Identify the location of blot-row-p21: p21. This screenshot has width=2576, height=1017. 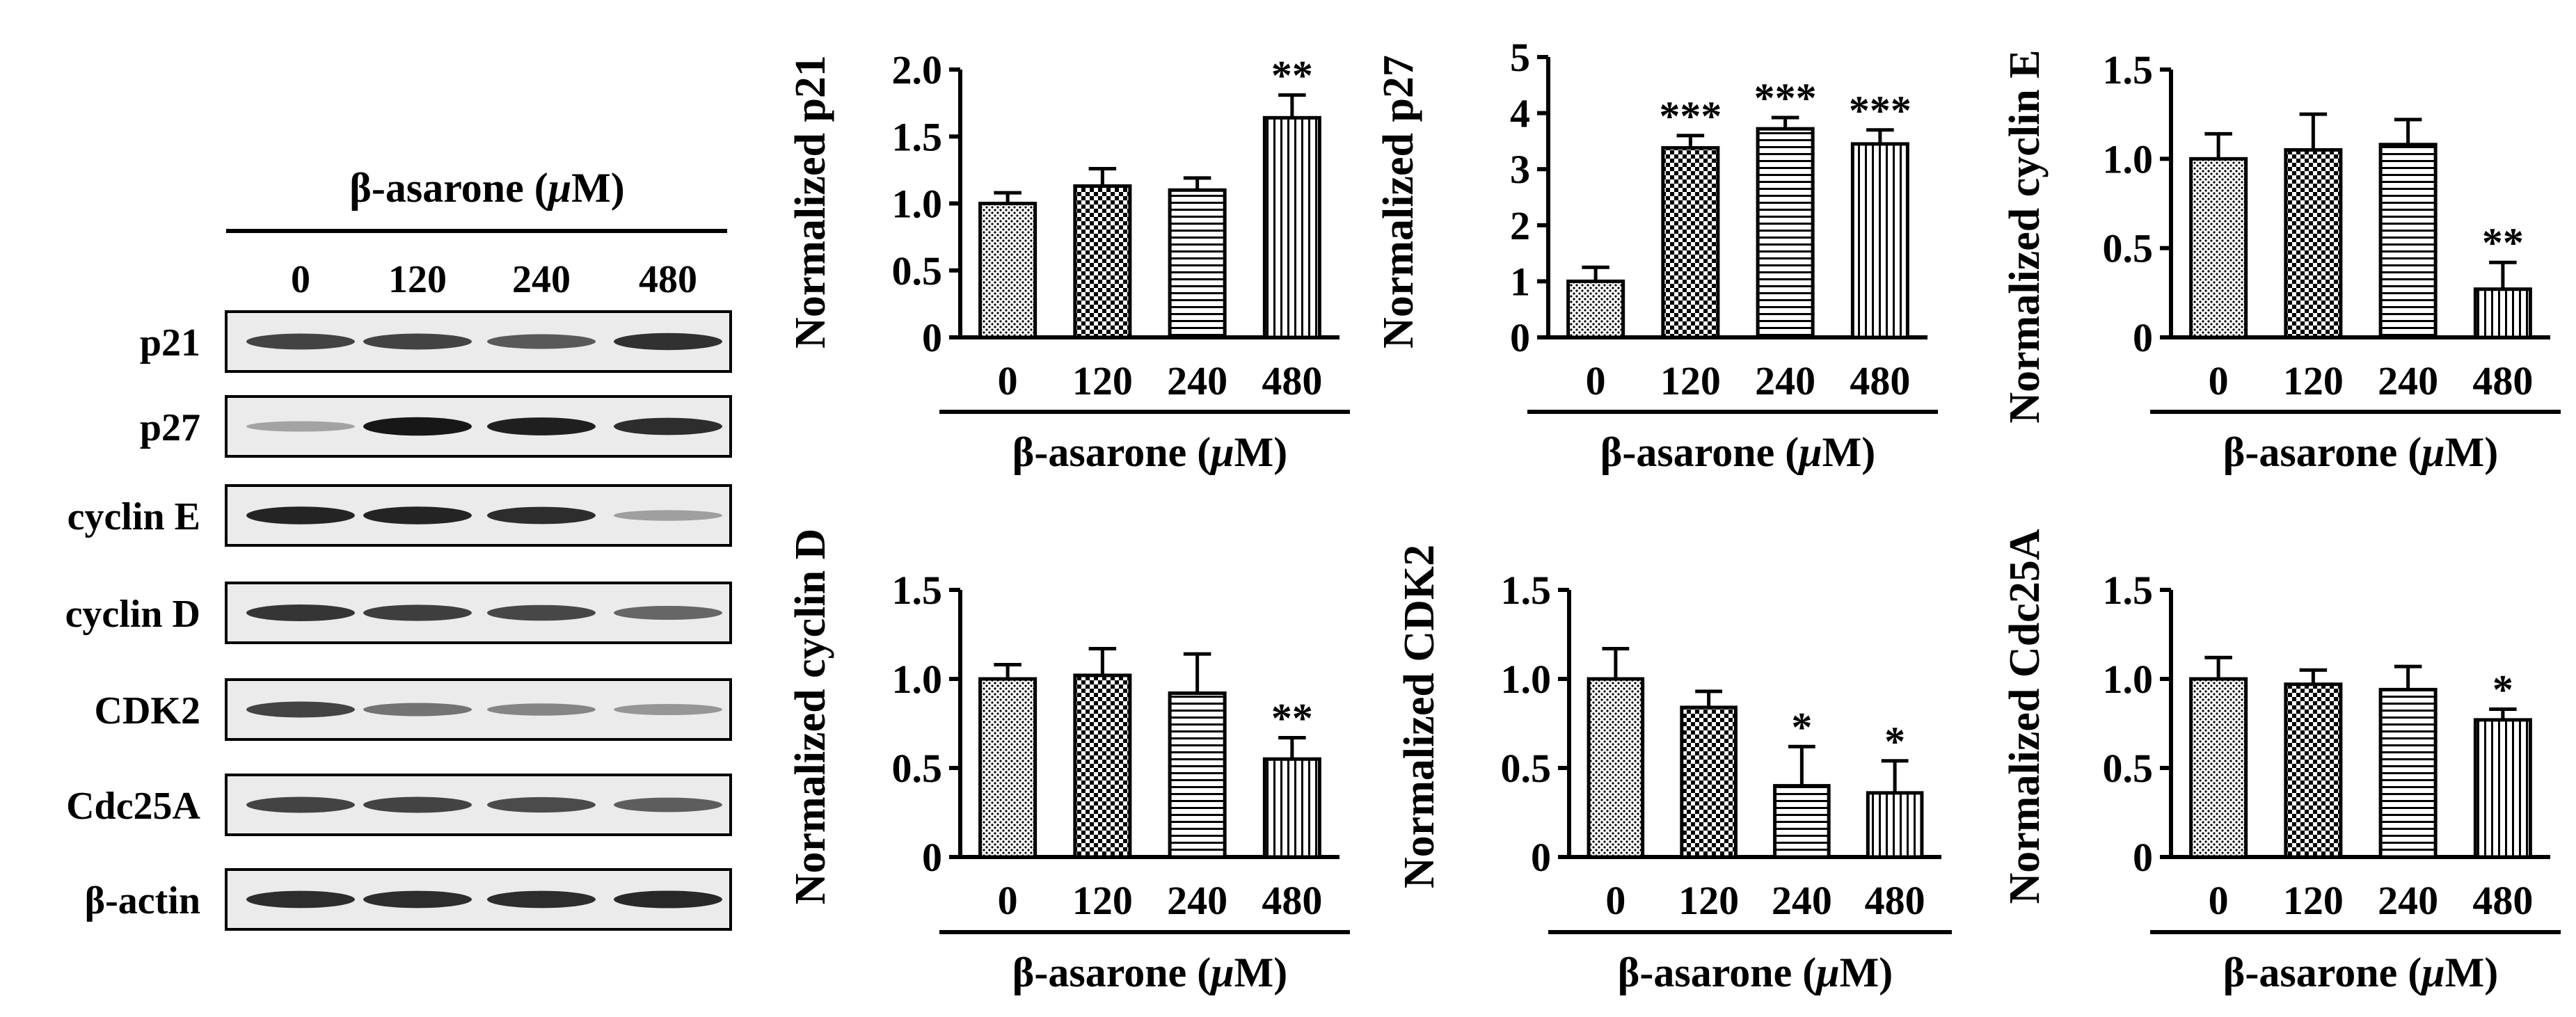
(436, 341).